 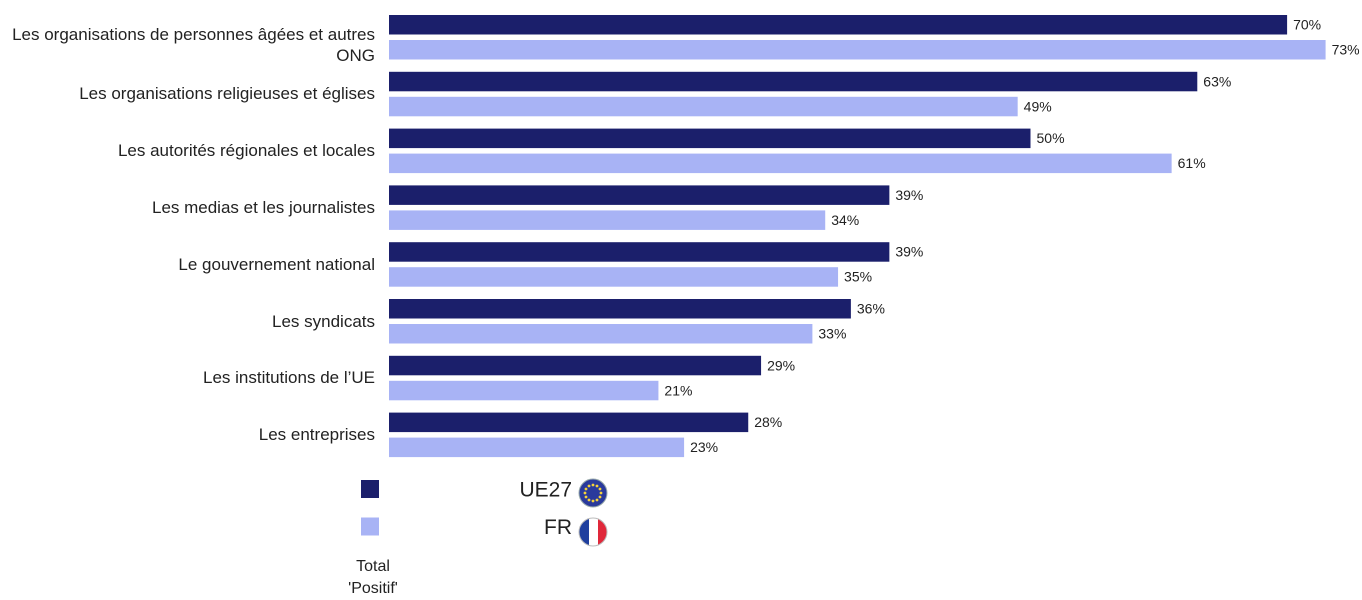 I want to click on category-label: Les syndicats, so click(x=323, y=321).